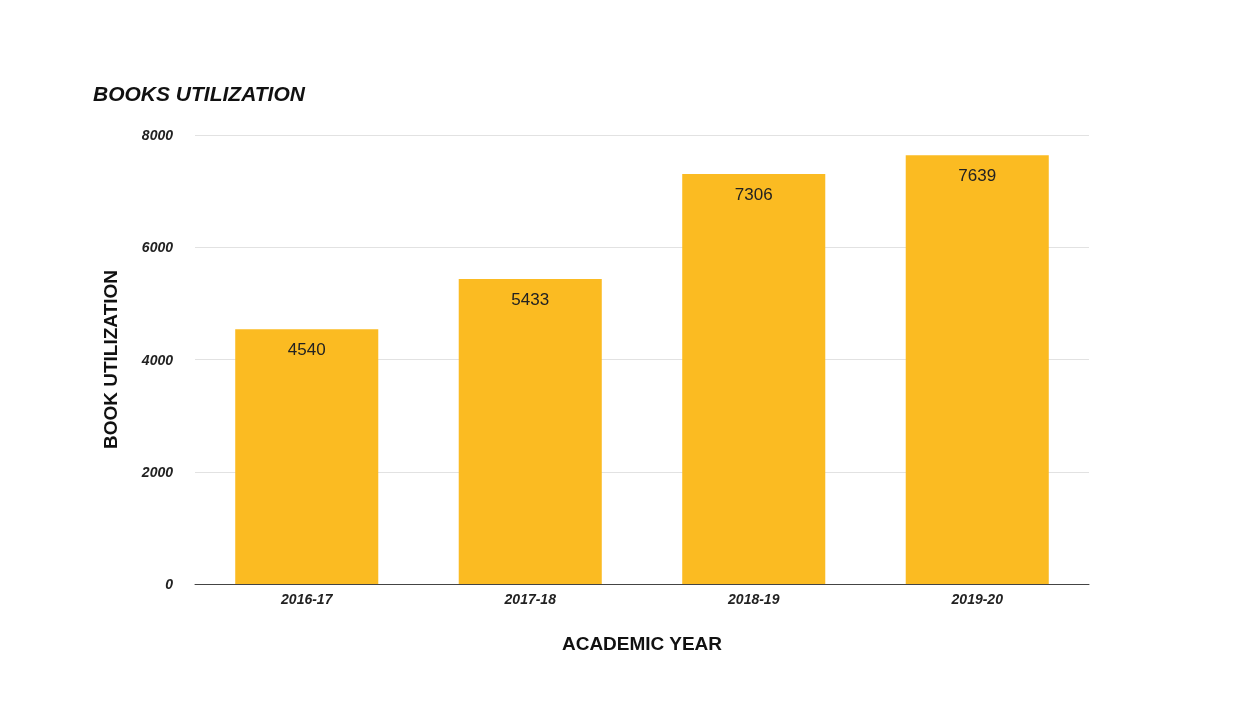 Image resolution: width=1249 pixels, height=724 pixels. Describe the element at coordinates (157, 471) in the screenshot. I see `y-tick-label: 2000` at that location.